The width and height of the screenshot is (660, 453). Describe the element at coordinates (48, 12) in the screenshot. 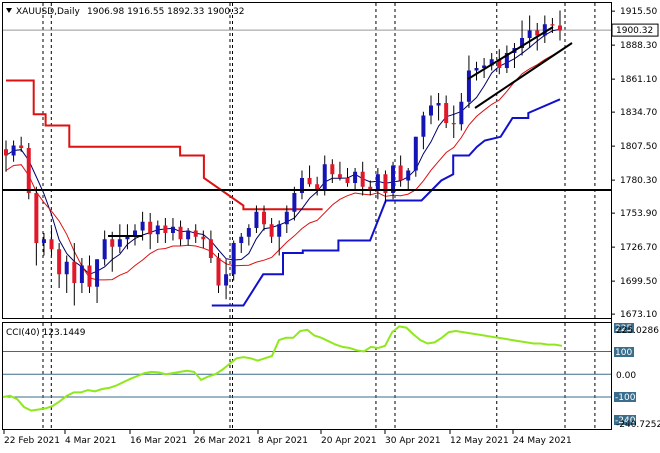

I see `symbol-timeframe-label: XAUUSD,Daily` at that location.